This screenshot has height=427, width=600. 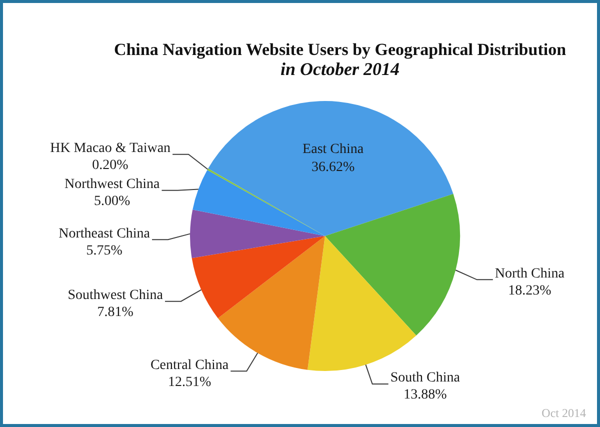 I want to click on data-label: 12.51%, so click(x=190, y=382).